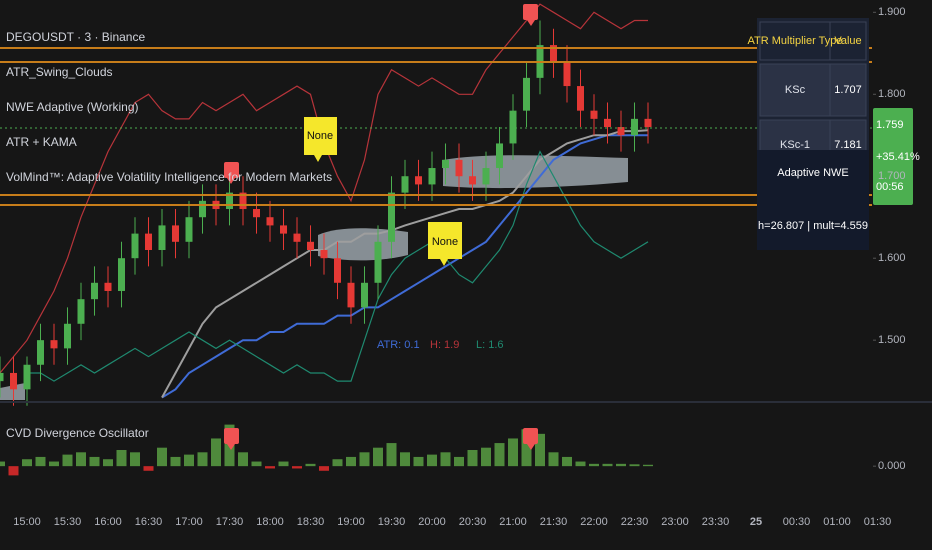 The image size is (932, 550). I want to click on table-header: Value, so click(847, 41).